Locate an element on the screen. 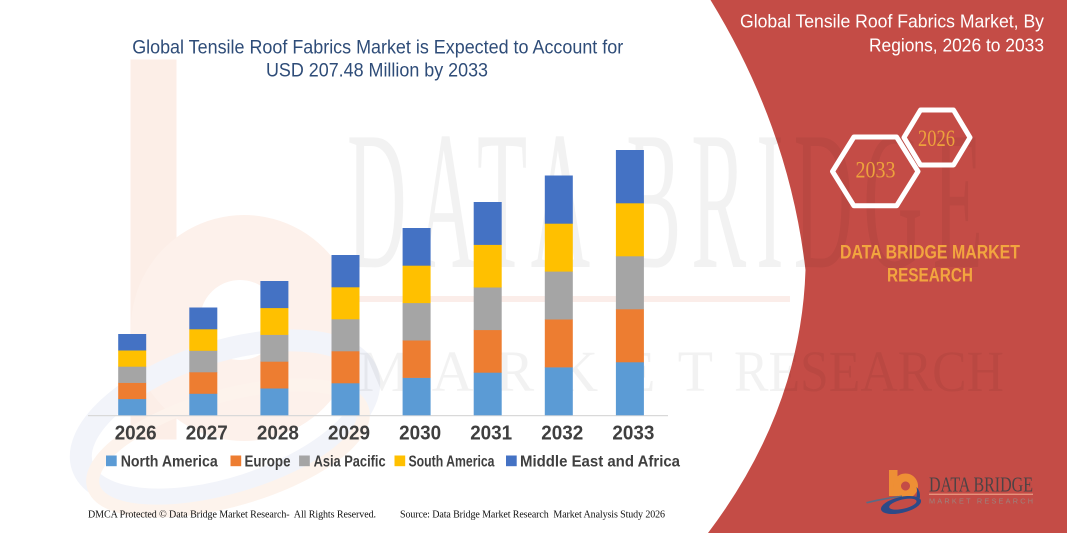  svg-text:Global Tensile Roof Fabrics Ma: Global Tensile Roof Fabrics Market, By is located at coordinates (892, 20).